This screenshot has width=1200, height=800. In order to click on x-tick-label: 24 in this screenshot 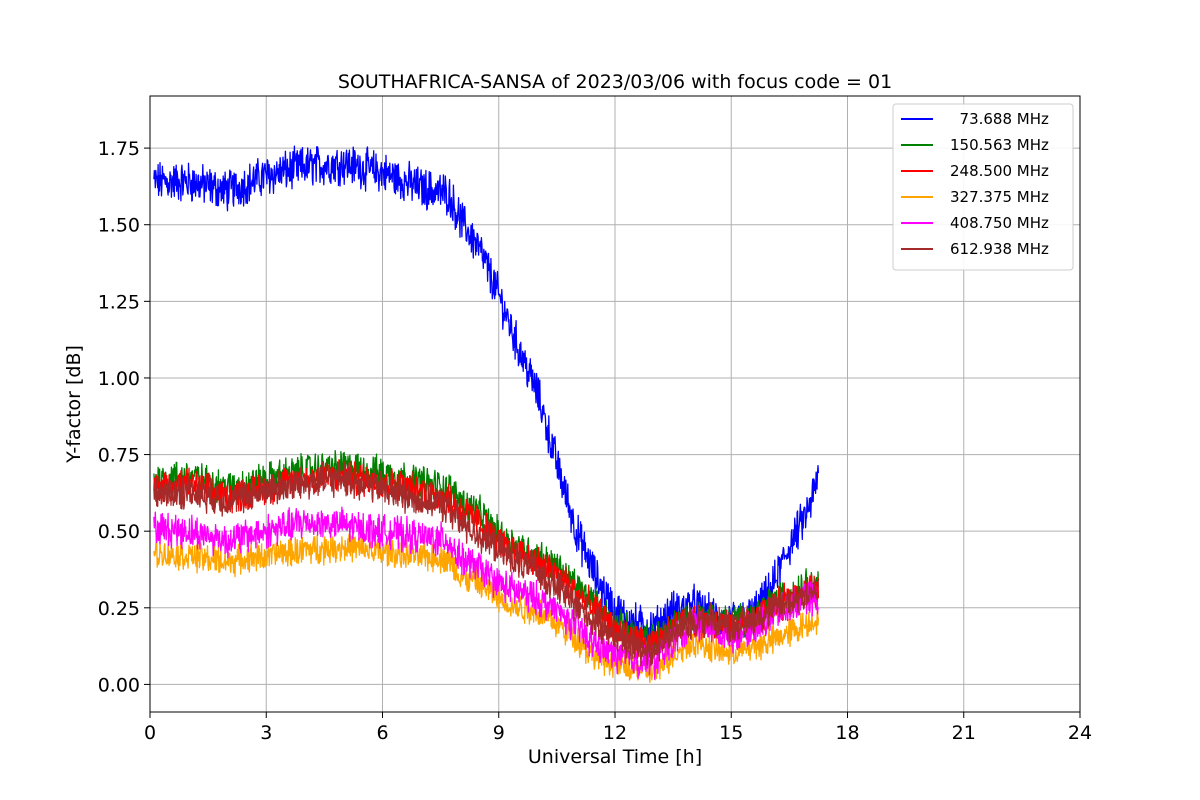, I will do `click(1080, 733)`.